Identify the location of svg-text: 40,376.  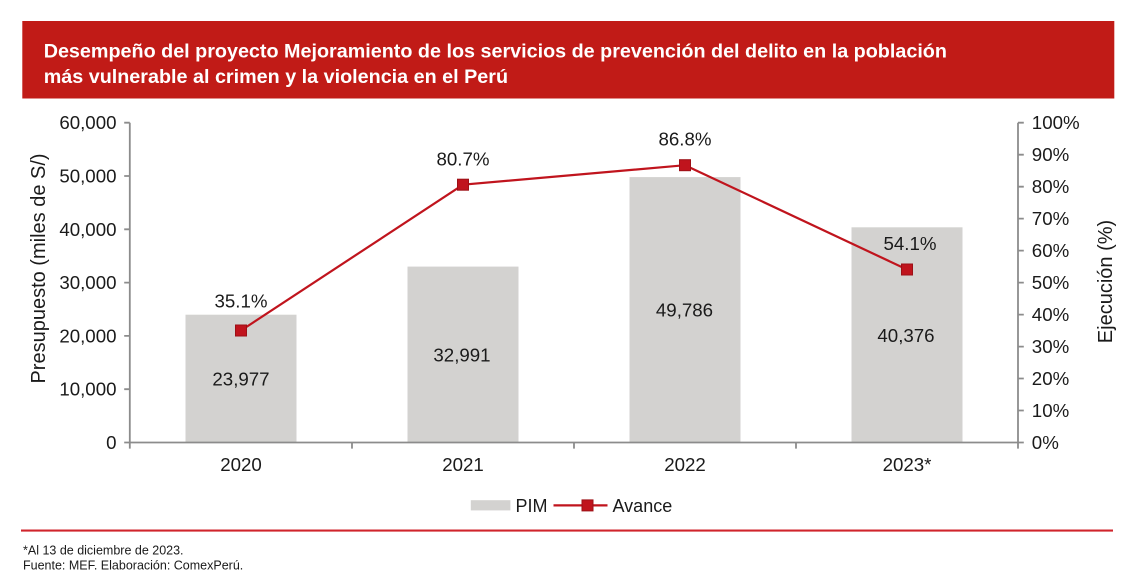
(905, 335).